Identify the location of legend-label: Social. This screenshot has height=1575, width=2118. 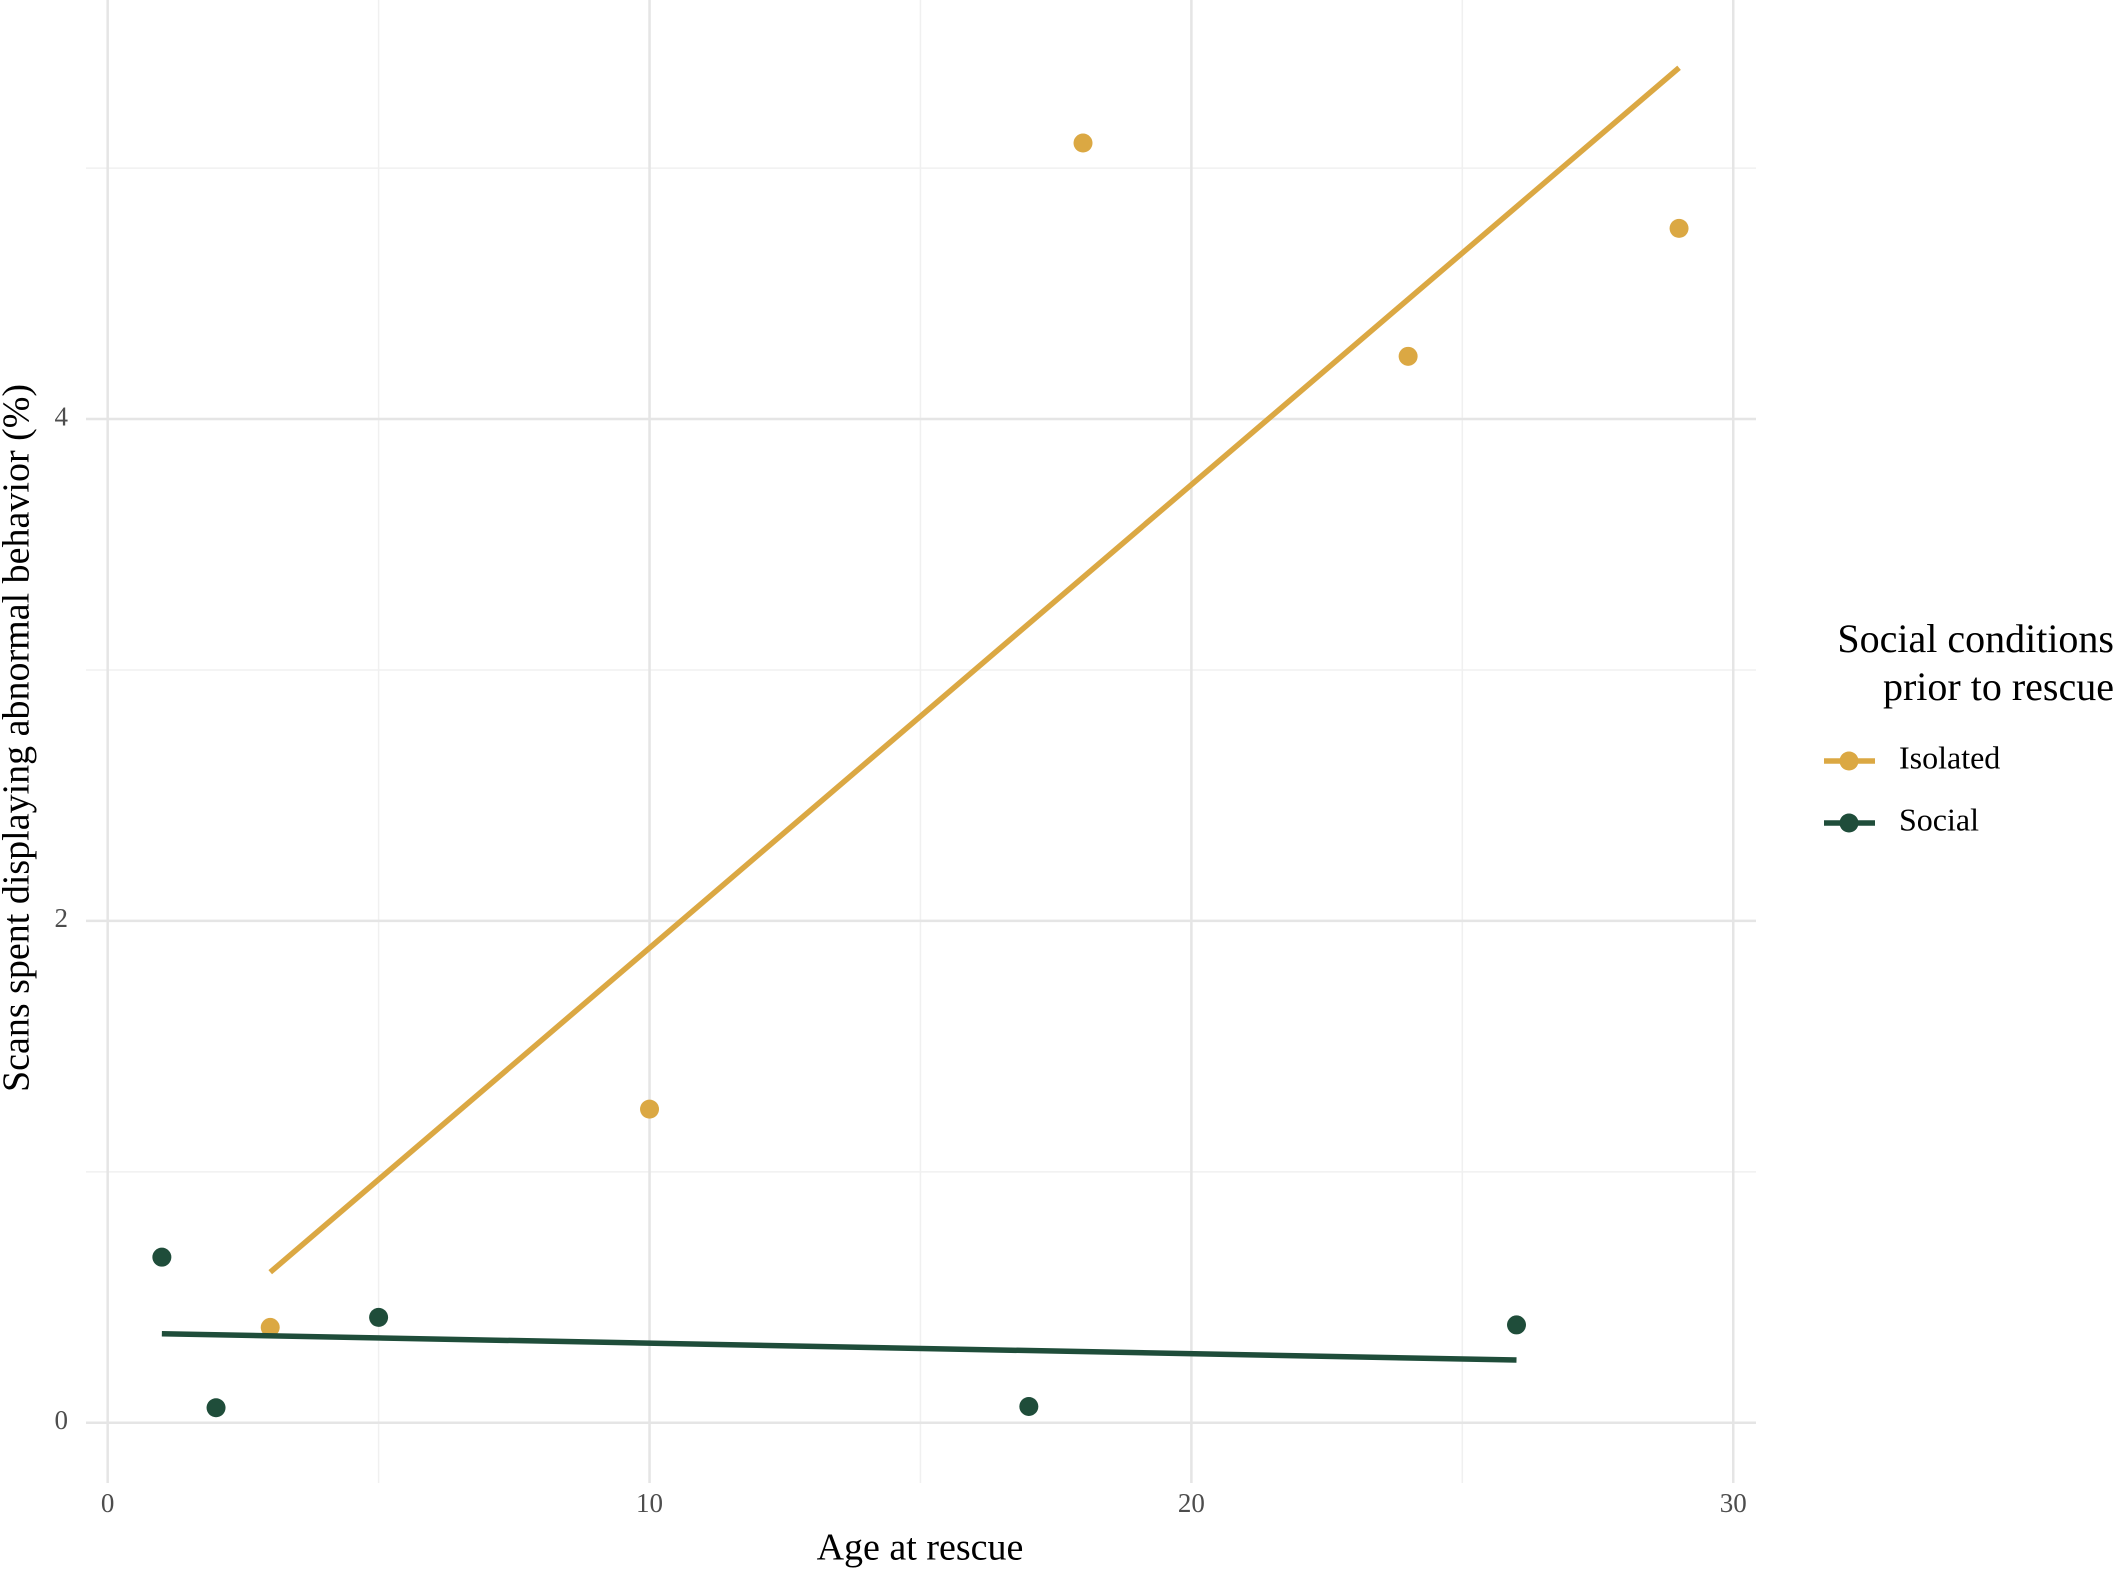
(1939, 819).